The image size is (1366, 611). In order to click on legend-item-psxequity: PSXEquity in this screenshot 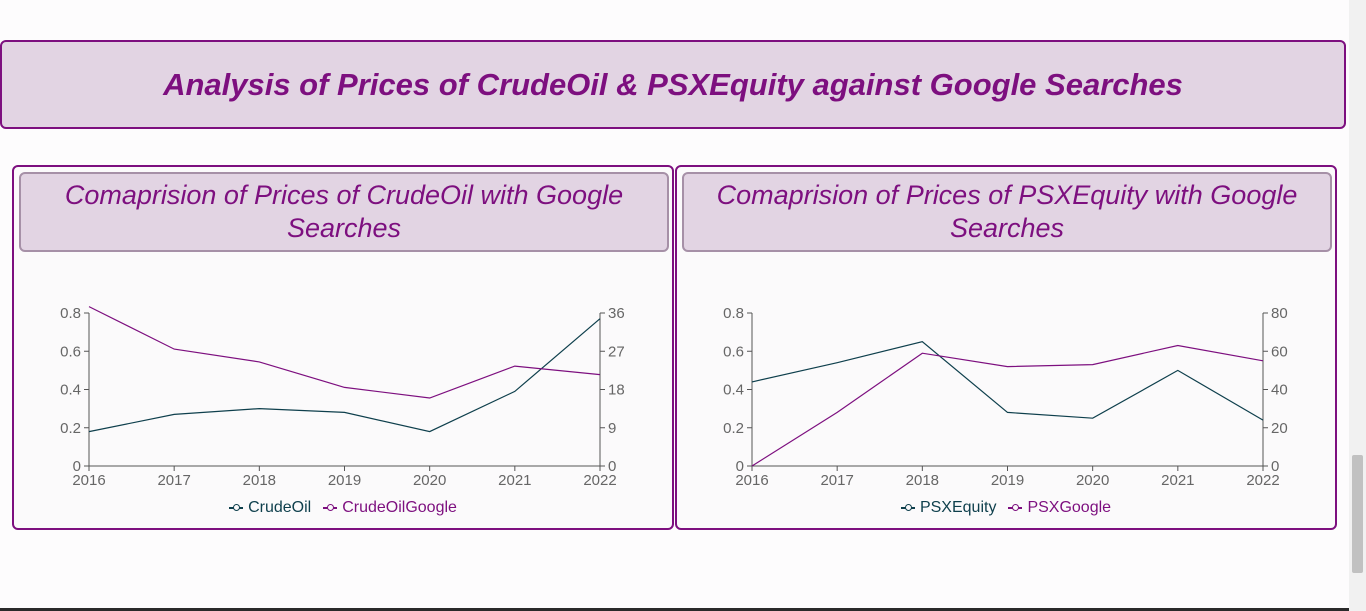, I will do `click(948, 508)`.